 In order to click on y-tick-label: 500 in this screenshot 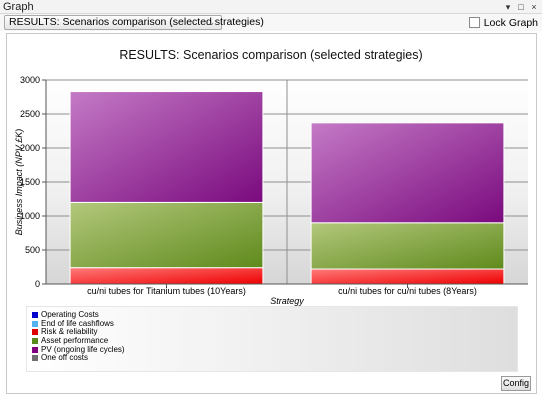, I will do `click(32, 250)`.